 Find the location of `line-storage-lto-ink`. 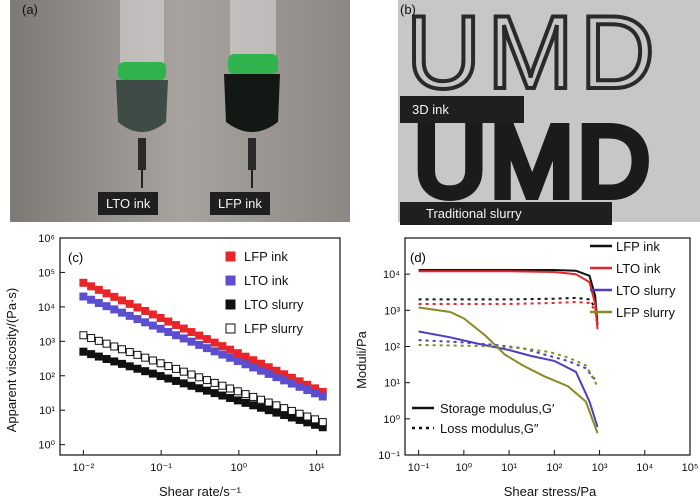

line-storage-lto-ink is located at coordinates (508, 300).